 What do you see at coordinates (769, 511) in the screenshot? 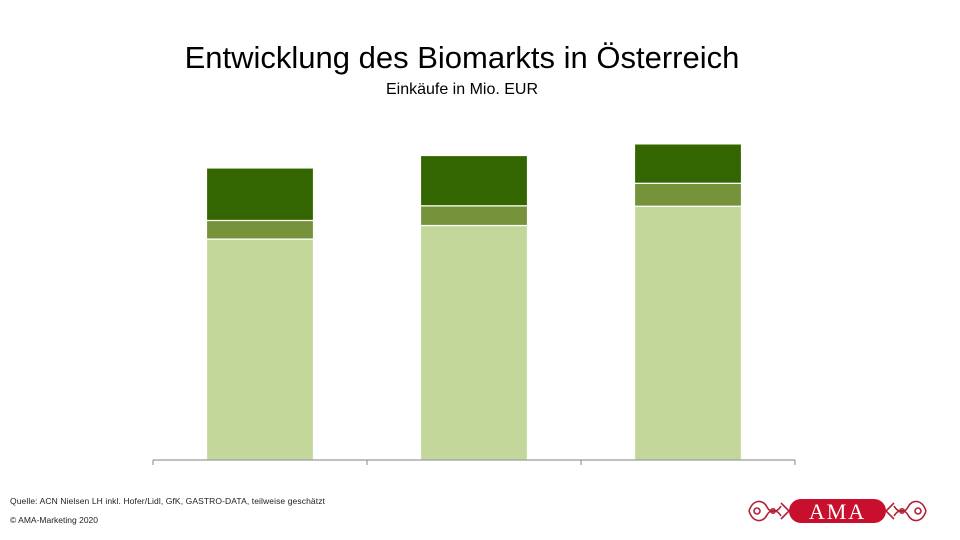
I see `logo-ornament-left` at bounding box center [769, 511].